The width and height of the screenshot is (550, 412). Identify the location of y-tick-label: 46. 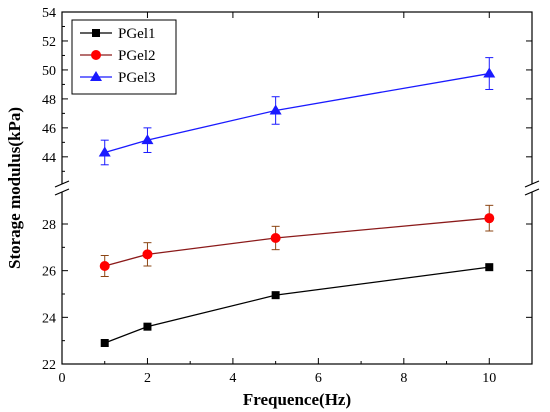
(49, 129).